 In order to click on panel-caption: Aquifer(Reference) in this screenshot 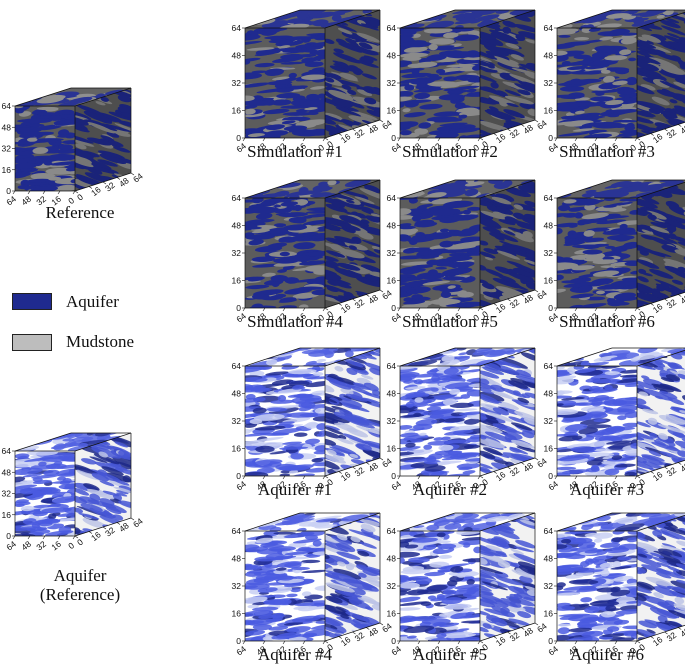, I will do `click(80, 585)`.